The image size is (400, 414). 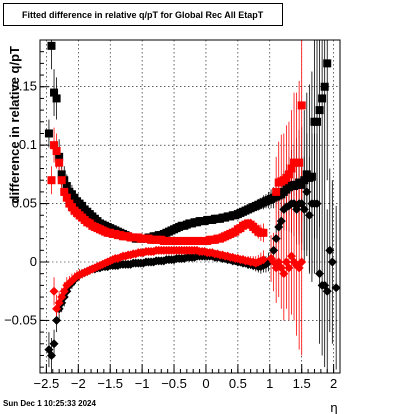 What do you see at coordinates (47, 383) in the screenshot?
I see `x-tick-label: −2.5` at bounding box center [47, 383].